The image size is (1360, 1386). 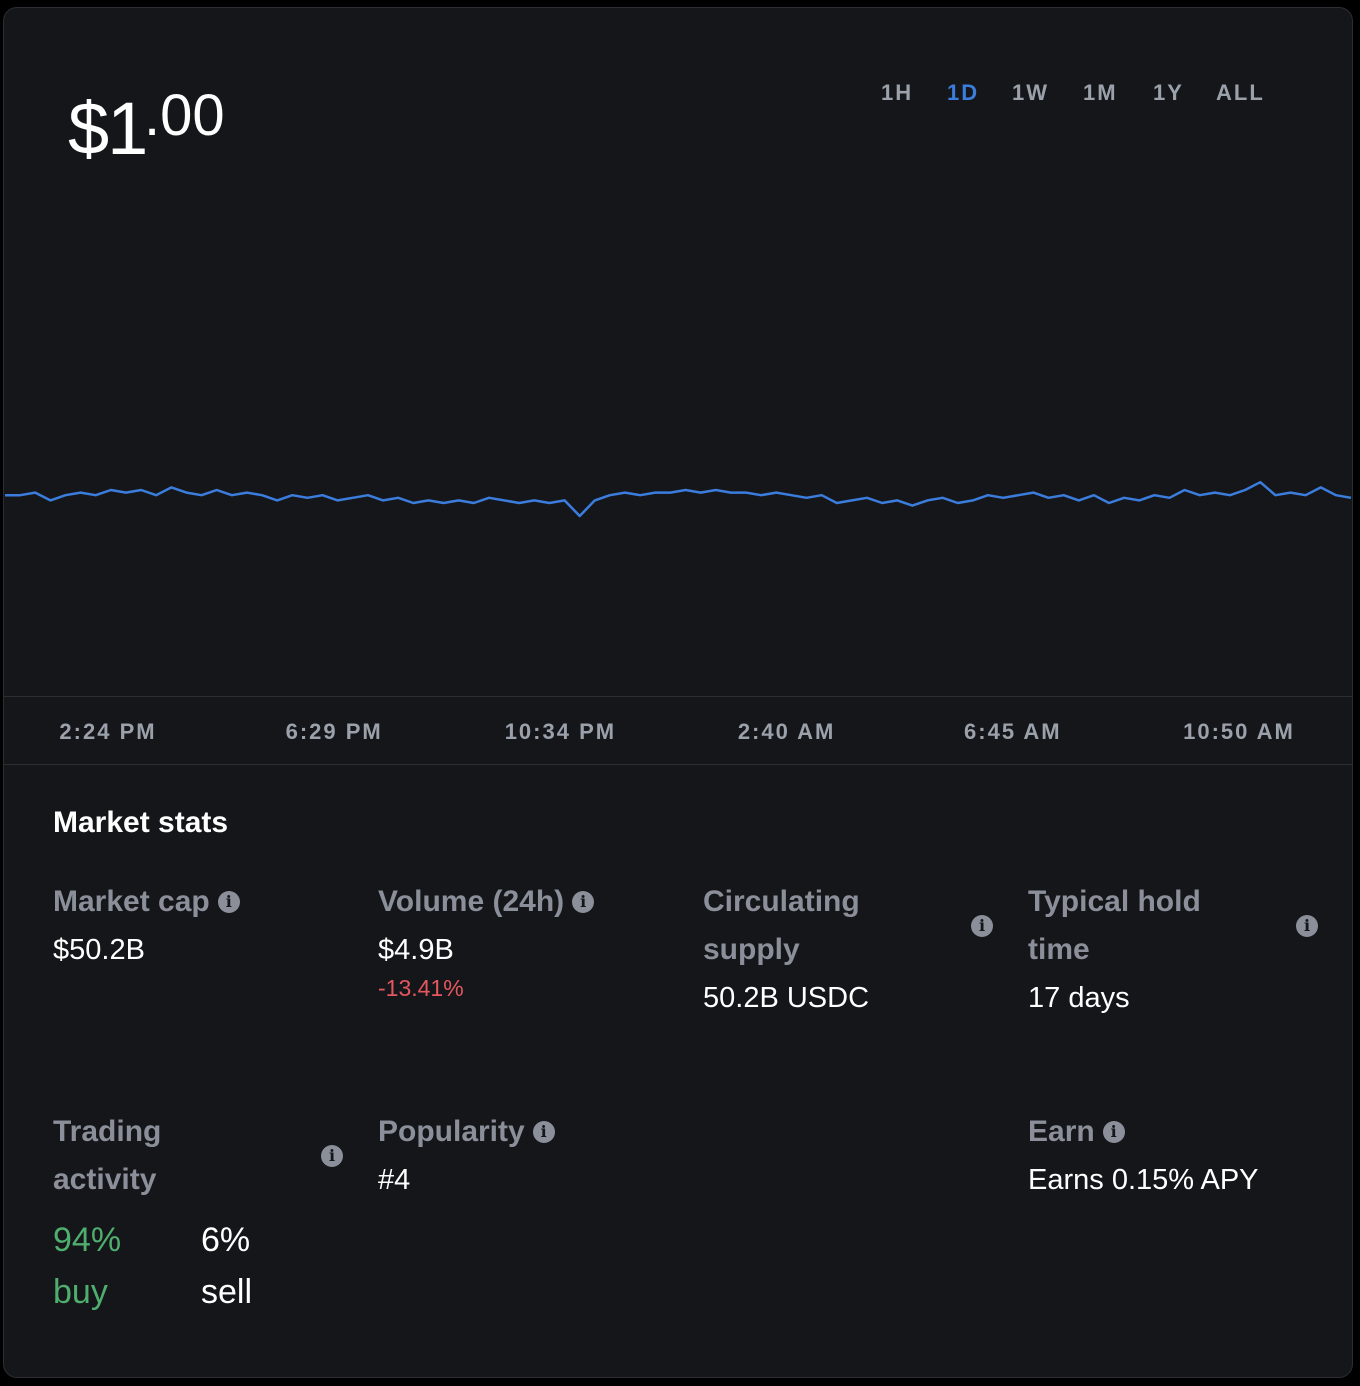 What do you see at coordinates (786, 998) in the screenshot?
I see `stat-value: 50.2B USDC` at bounding box center [786, 998].